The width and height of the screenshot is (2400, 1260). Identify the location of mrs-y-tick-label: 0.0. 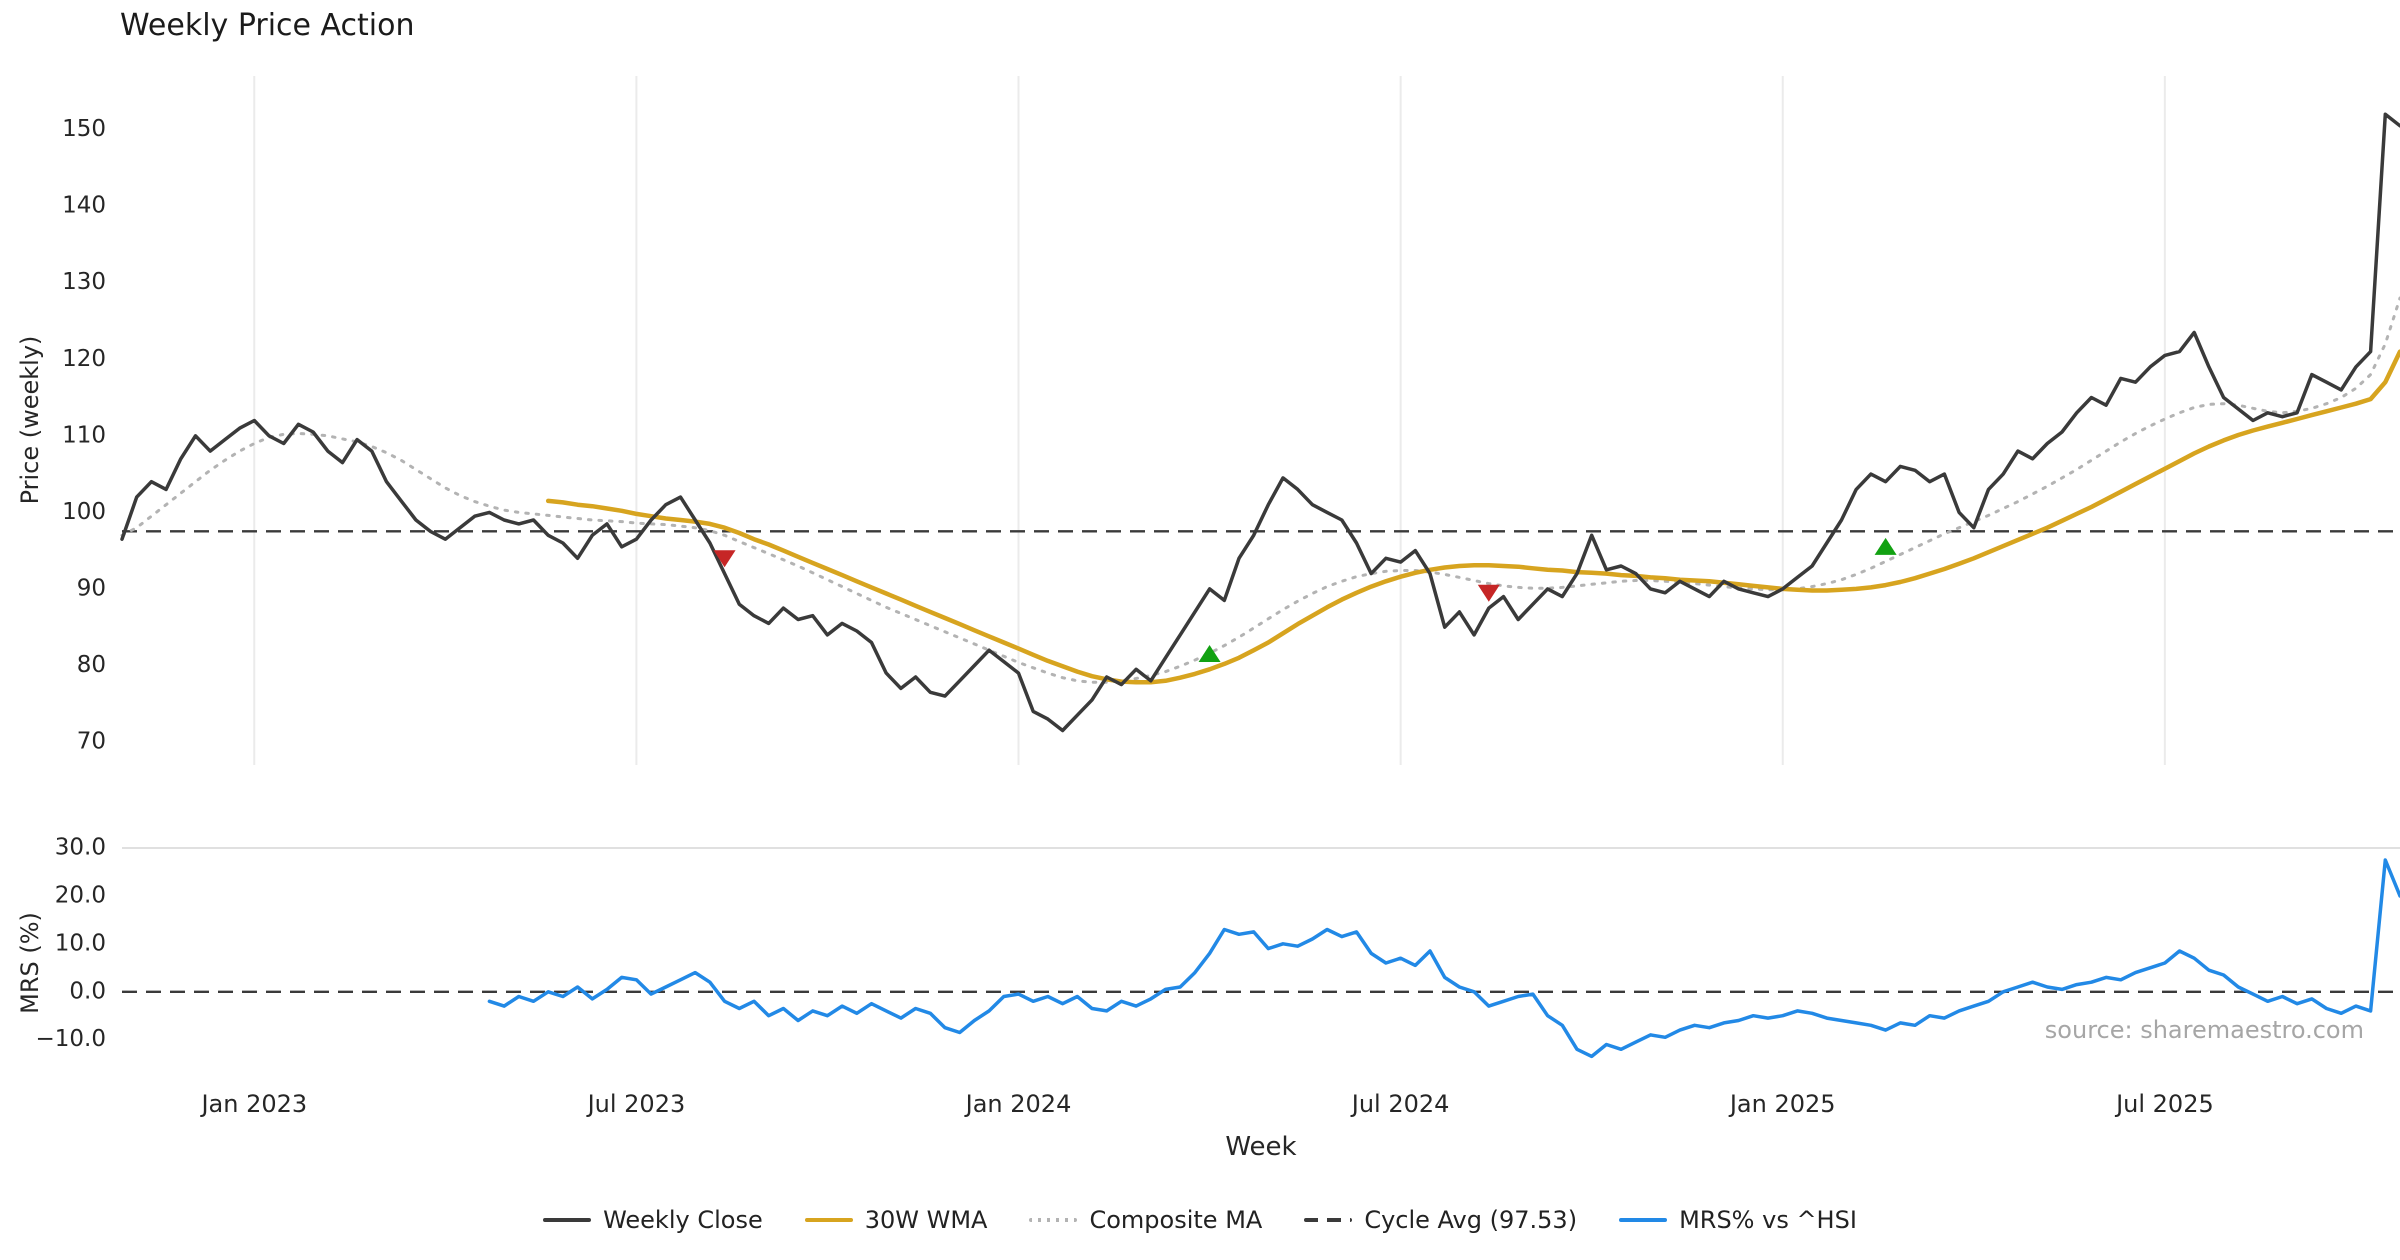
(87, 991).